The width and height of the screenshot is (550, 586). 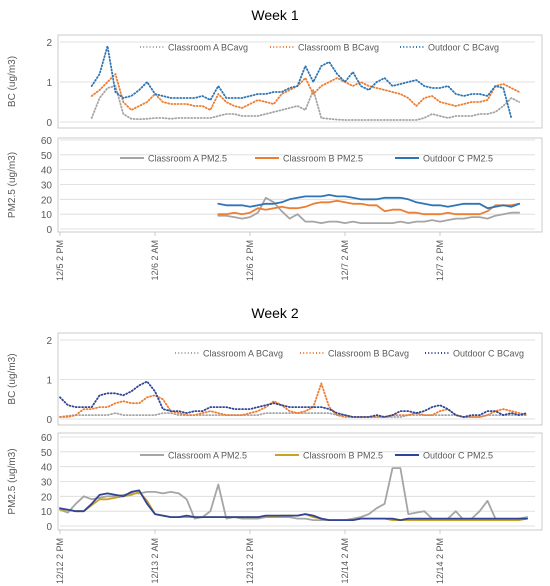 I want to click on week2-xtick-label: 12/14 2 PM, so click(x=440, y=561).